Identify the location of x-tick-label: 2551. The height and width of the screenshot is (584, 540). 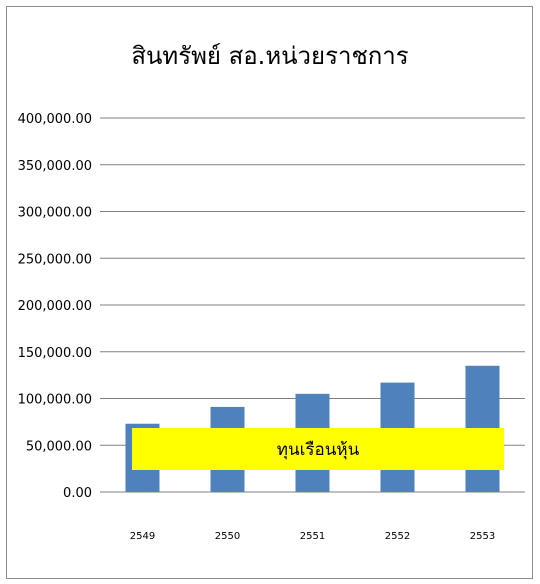
(312, 536).